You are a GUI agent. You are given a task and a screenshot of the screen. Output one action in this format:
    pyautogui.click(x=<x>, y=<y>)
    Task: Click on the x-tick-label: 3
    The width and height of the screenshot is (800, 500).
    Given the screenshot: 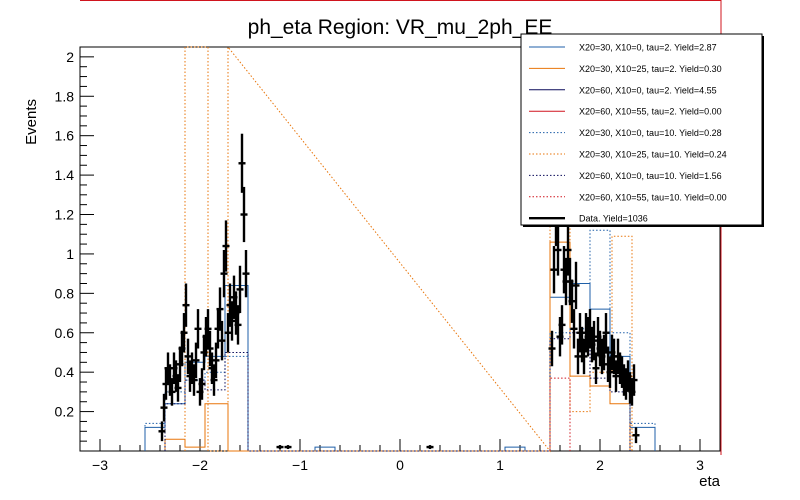 What is the action you would take?
    pyautogui.click(x=700, y=465)
    